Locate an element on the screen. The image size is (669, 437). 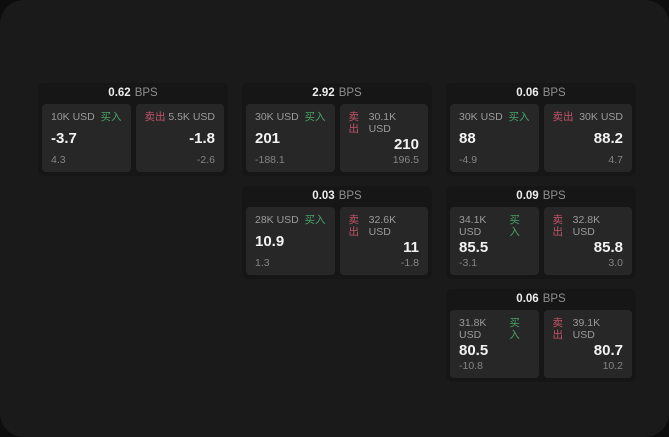
sell-price: 11 is located at coordinates (411, 247).